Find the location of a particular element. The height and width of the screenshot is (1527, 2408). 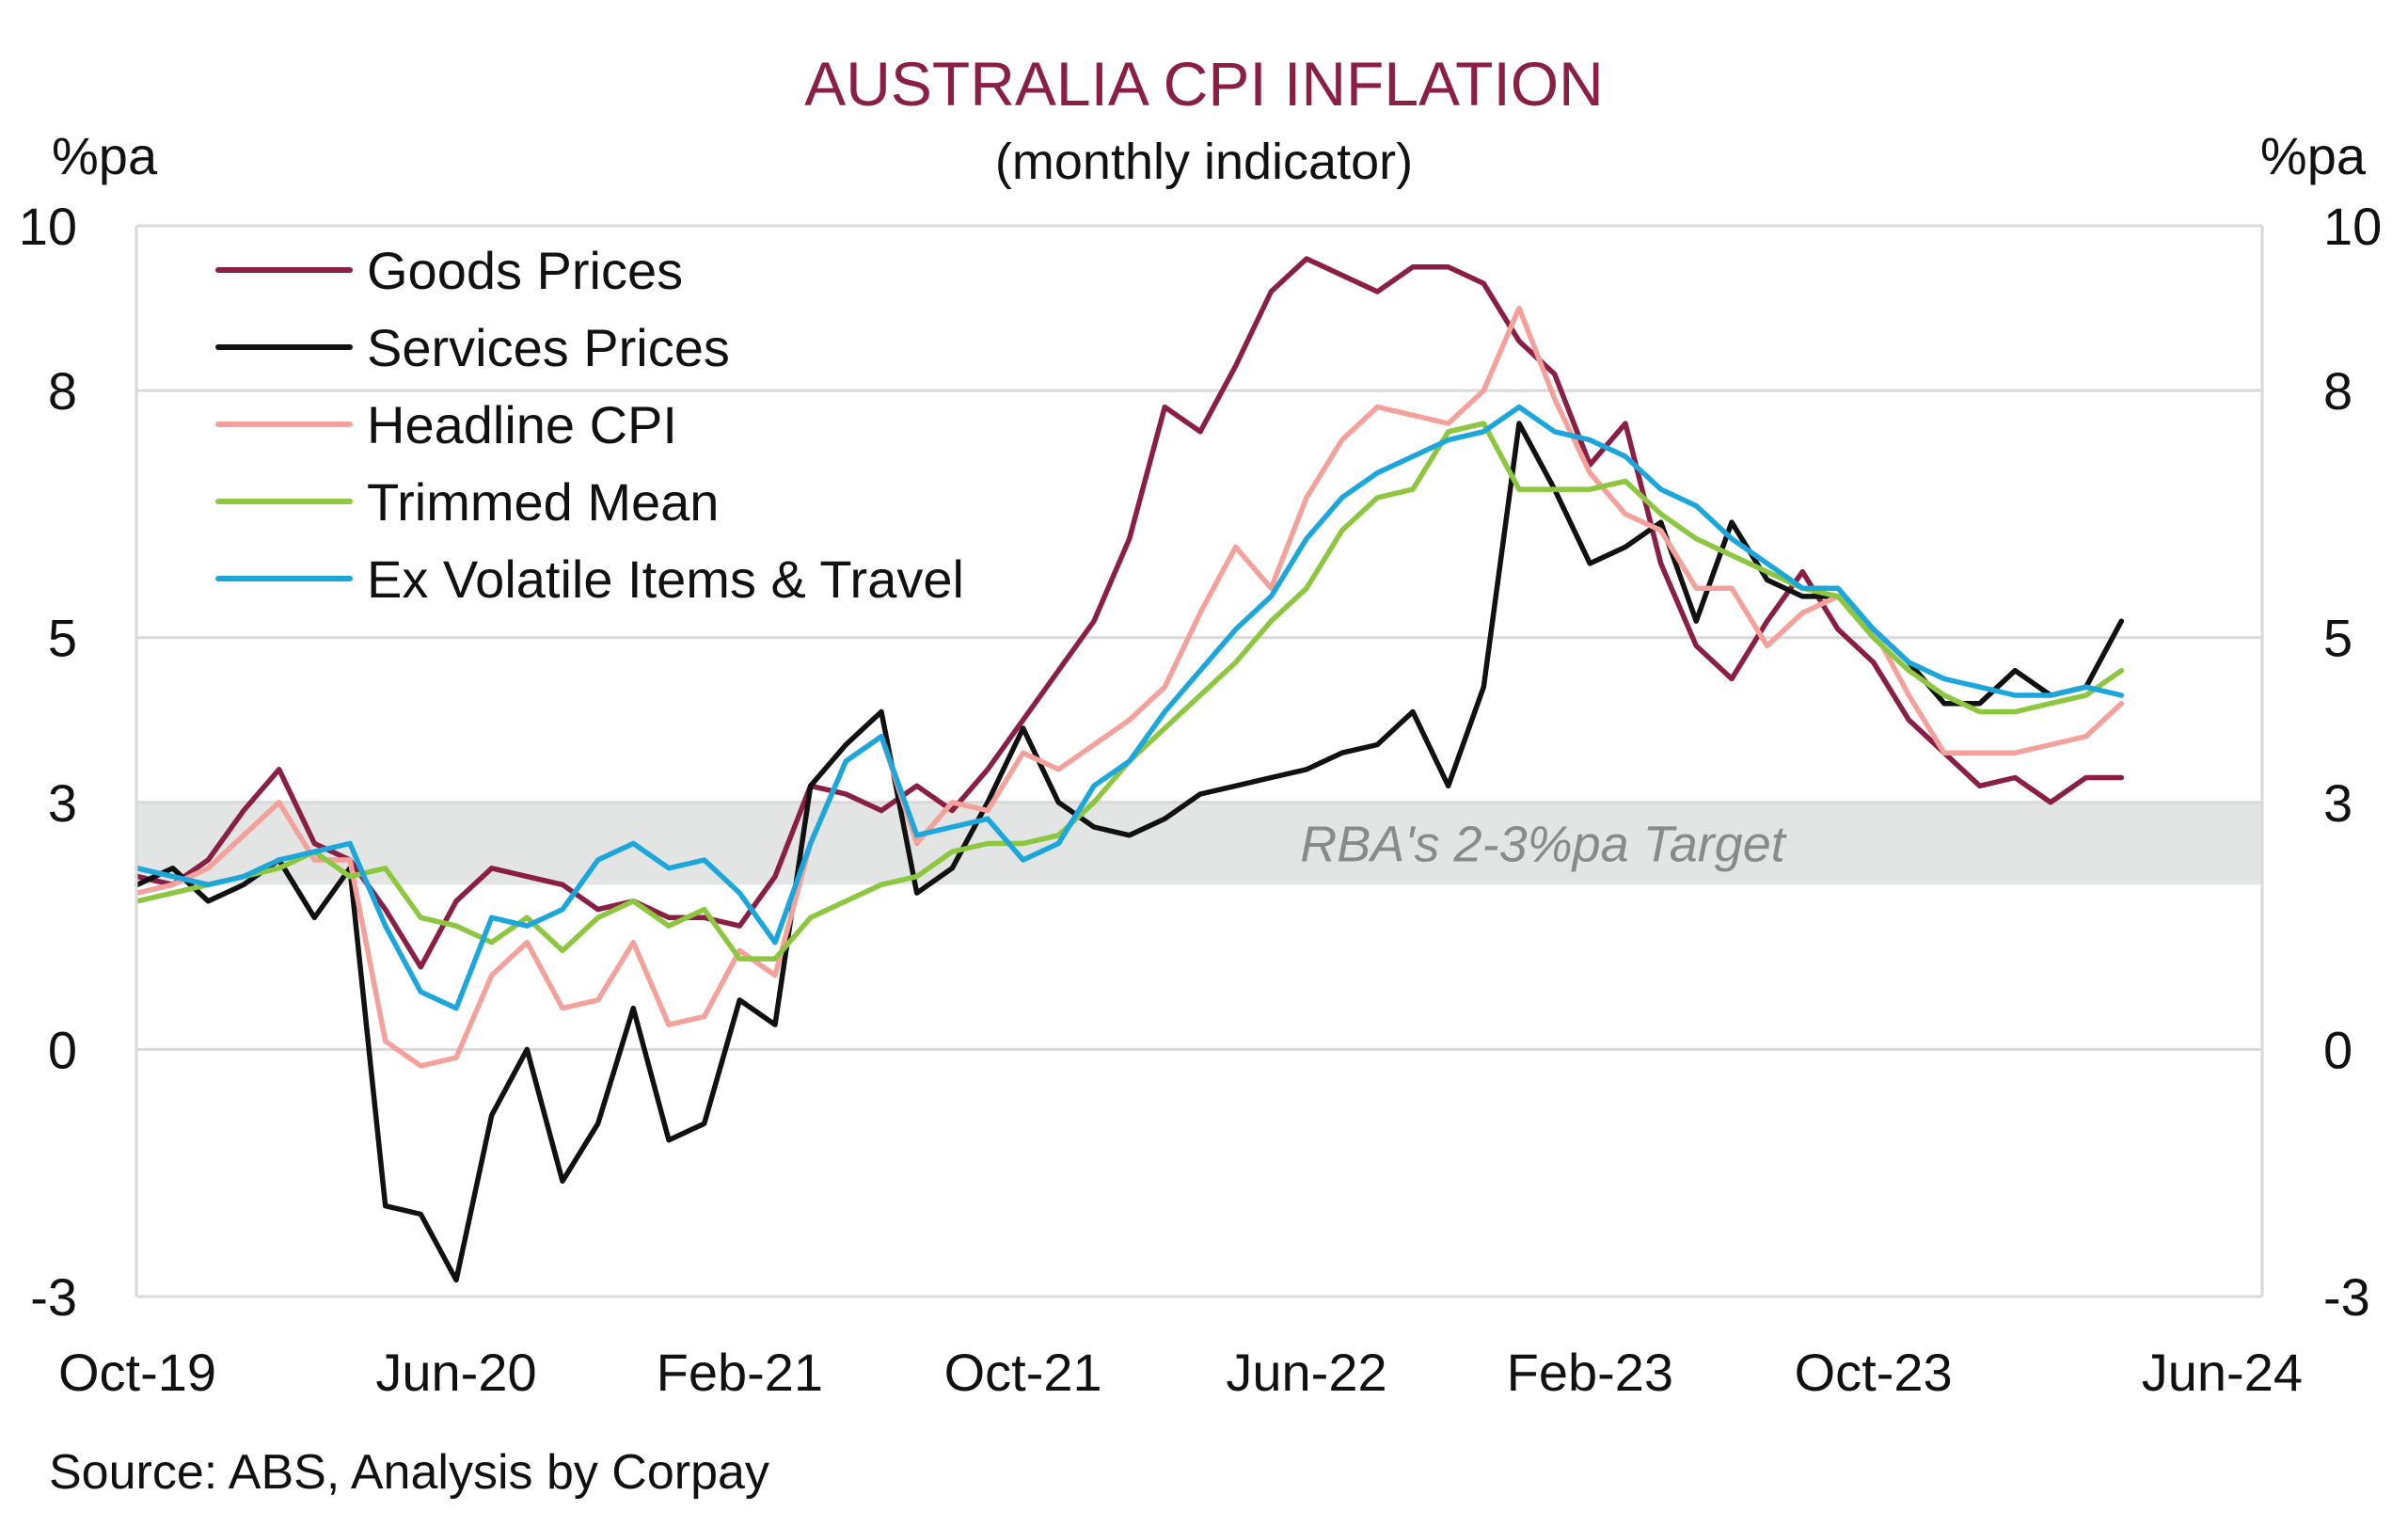

x-tick-label: Oct-23 is located at coordinates (1874, 1372).